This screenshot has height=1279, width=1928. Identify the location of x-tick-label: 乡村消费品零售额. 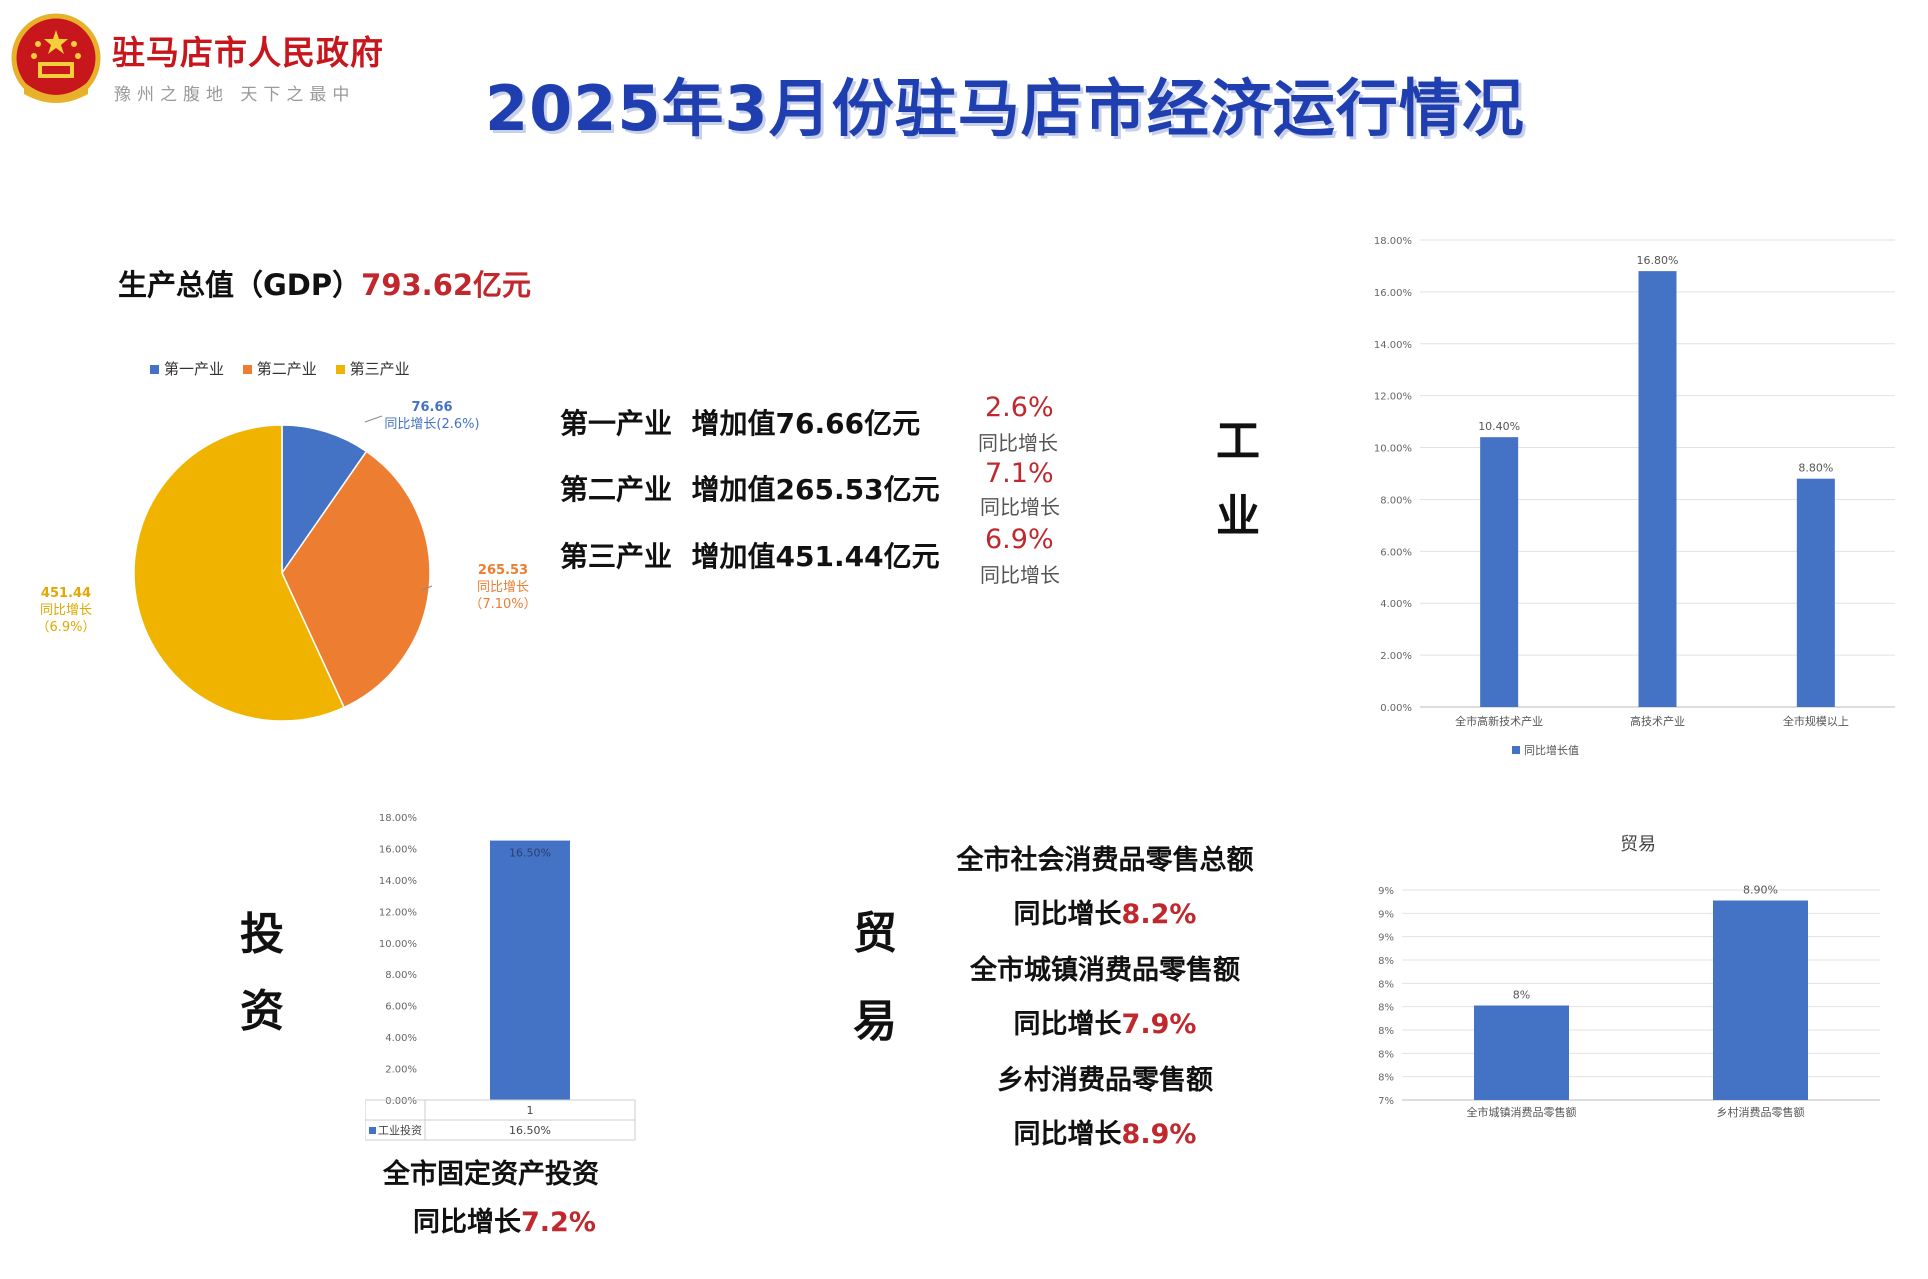
(1761, 1111).